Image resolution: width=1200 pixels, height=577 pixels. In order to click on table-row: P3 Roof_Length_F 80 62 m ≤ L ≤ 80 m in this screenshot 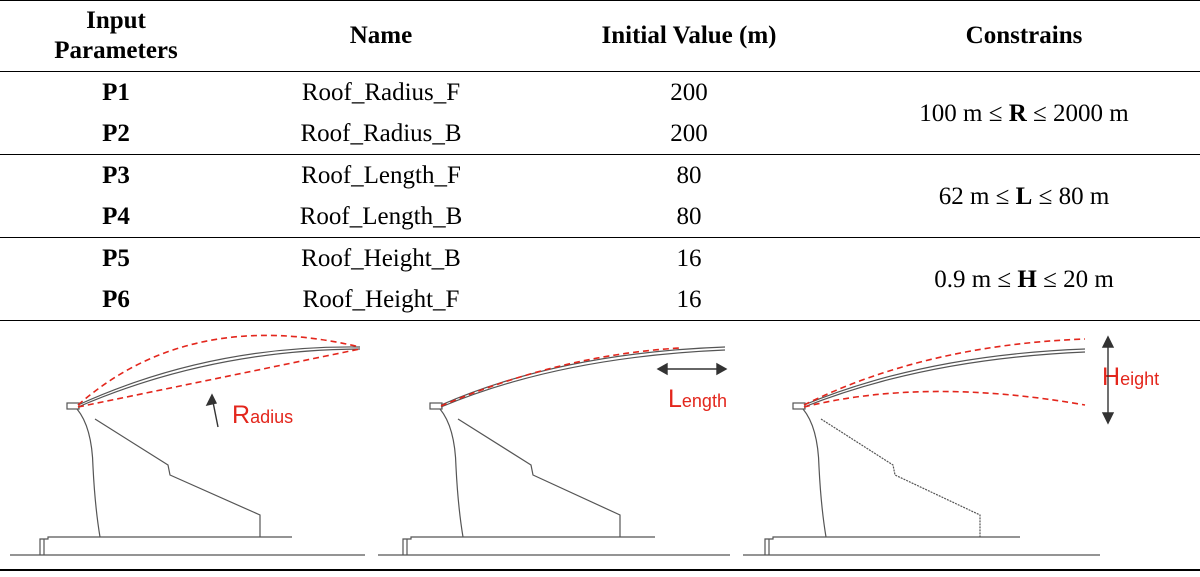, I will do `click(600, 196)`.